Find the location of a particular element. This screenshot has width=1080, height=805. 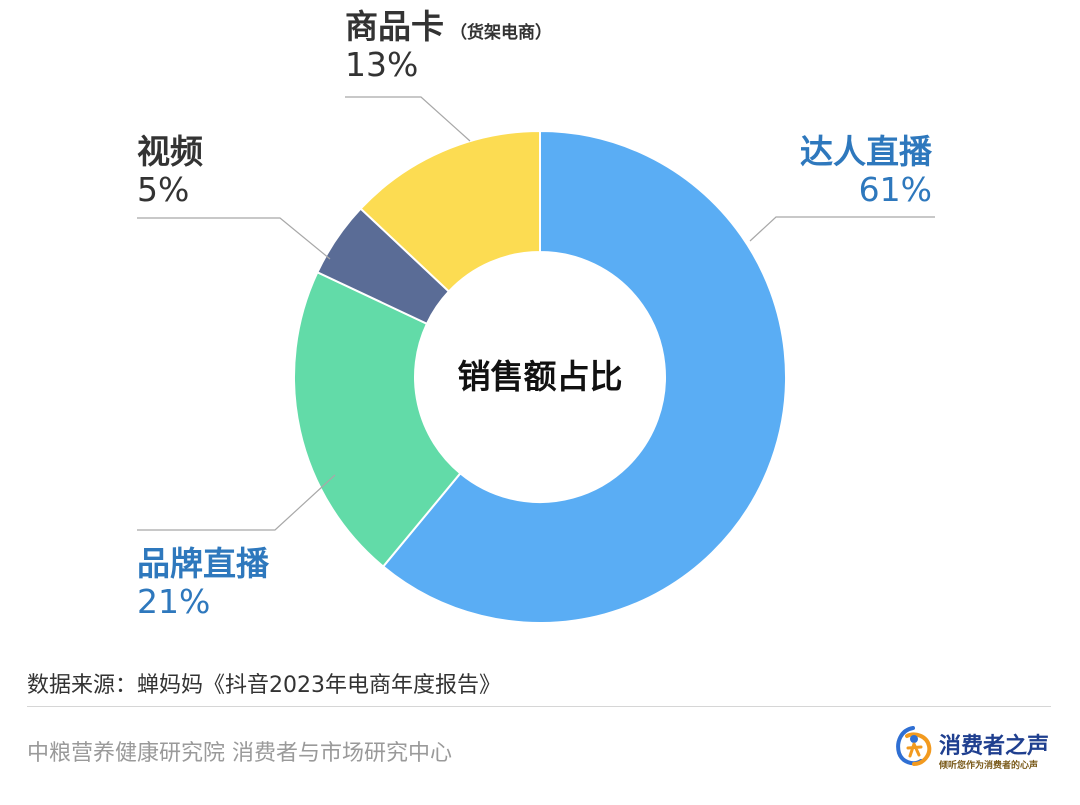

slice-label-percent: 13% is located at coordinates (382, 64).